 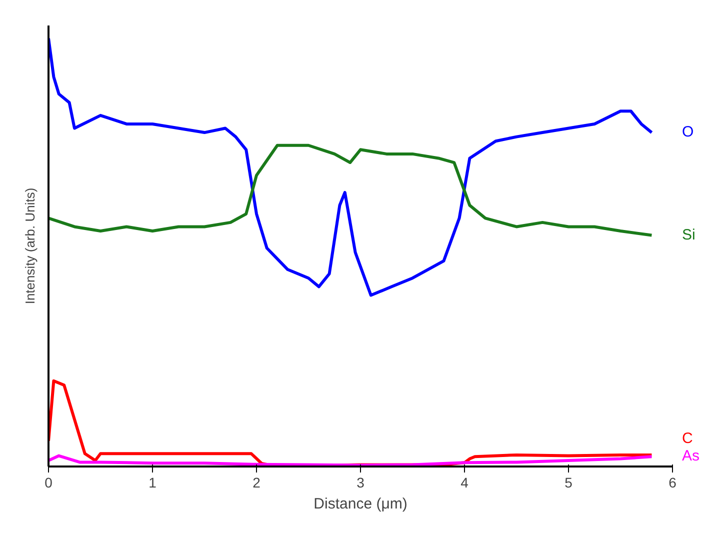 What do you see at coordinates (688, 132) in the screenshot?
I see `text: O` at bounding box center [688, 132].